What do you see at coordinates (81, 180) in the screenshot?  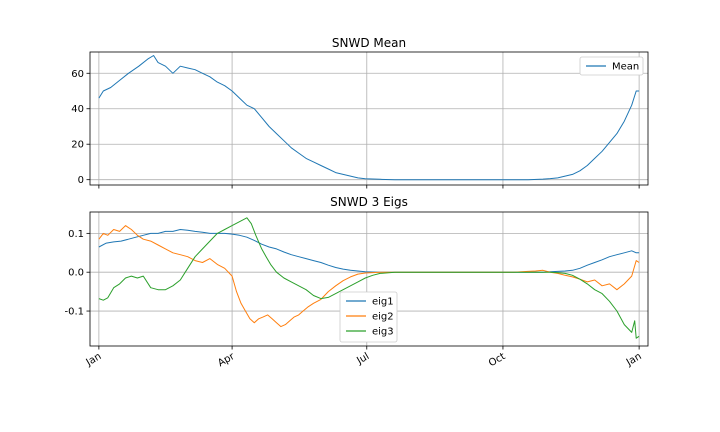 I see `y-tick-label: 0` at bounding box center [81, 180].